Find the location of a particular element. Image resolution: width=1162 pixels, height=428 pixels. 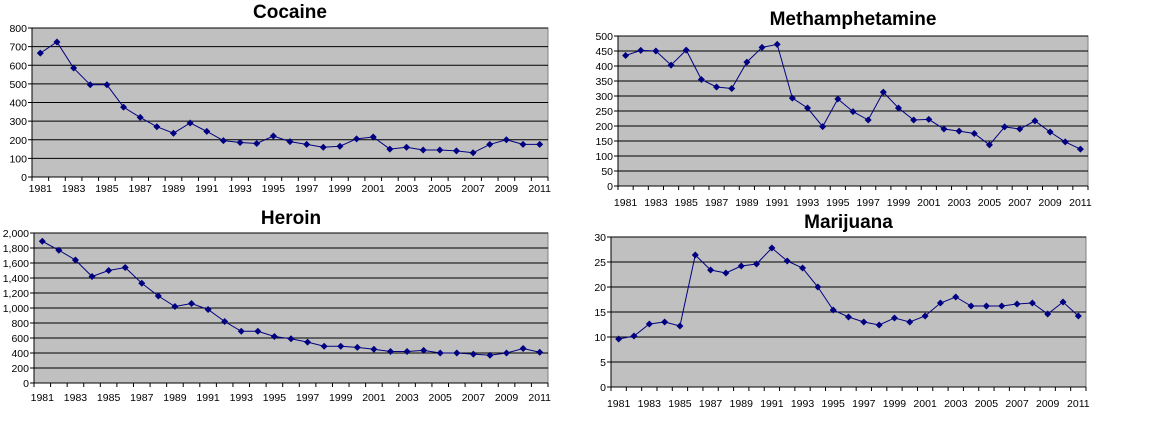

y-tick-label: 1,800 is located at coordinates (16, 249).